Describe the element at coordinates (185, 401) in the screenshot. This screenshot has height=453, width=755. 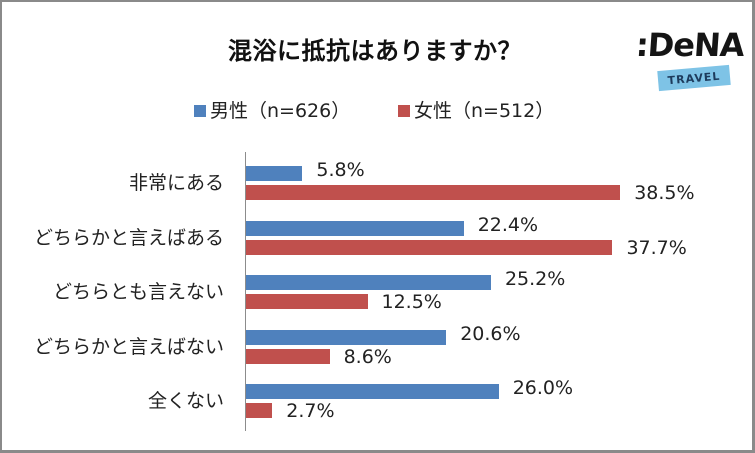
I see `category-label: 全くない` at that location.